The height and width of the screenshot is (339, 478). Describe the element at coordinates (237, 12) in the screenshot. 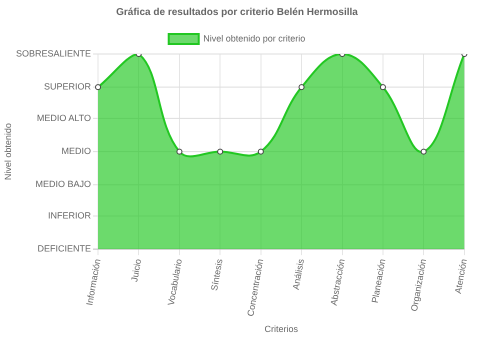

I see `chart-title: Gráfica de resultados por criterio Belén Hermosilla` at that location.